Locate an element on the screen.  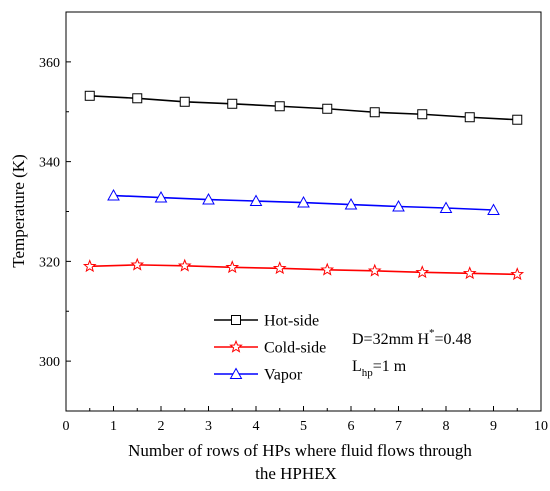
annotation-diameter-height: D=32mm H*=0.48 is located at coordinates (412, 337).